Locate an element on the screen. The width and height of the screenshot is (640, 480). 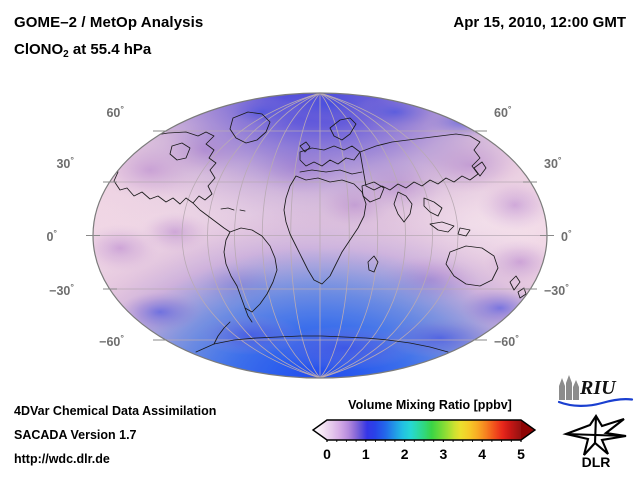
colorbar-tick-3: 3 is located at coordinates (443, 454).